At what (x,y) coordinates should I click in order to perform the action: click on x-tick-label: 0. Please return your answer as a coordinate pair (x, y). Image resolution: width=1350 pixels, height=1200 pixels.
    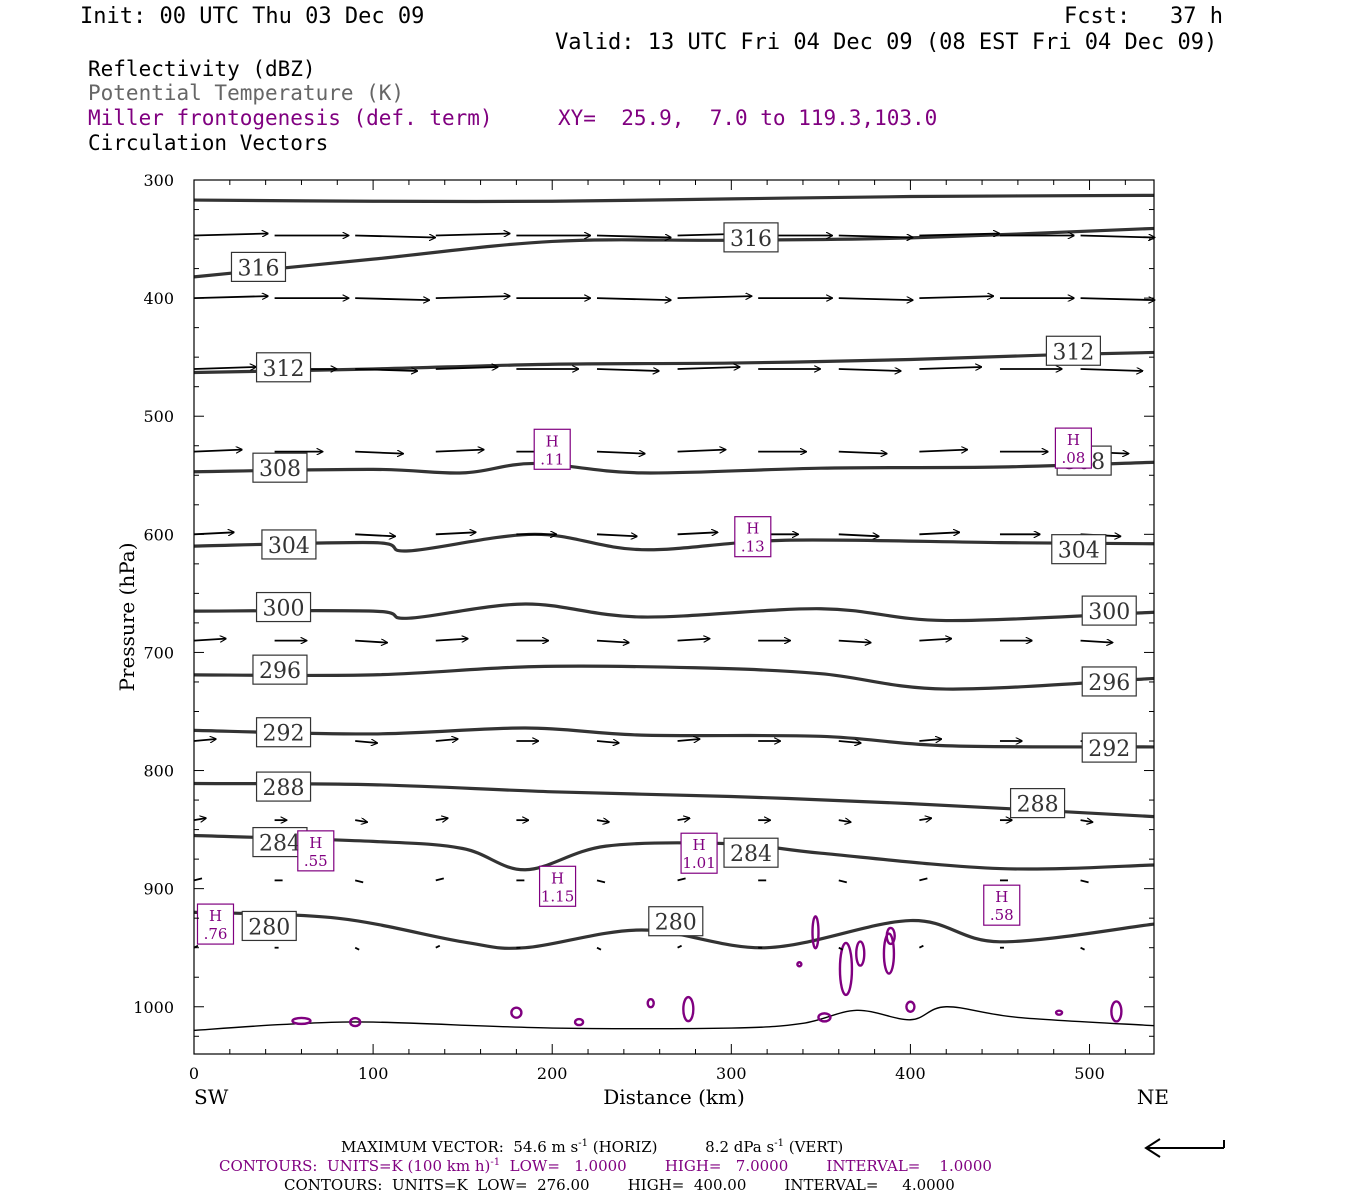
    Looking at the image, I should click on (194, 1073).